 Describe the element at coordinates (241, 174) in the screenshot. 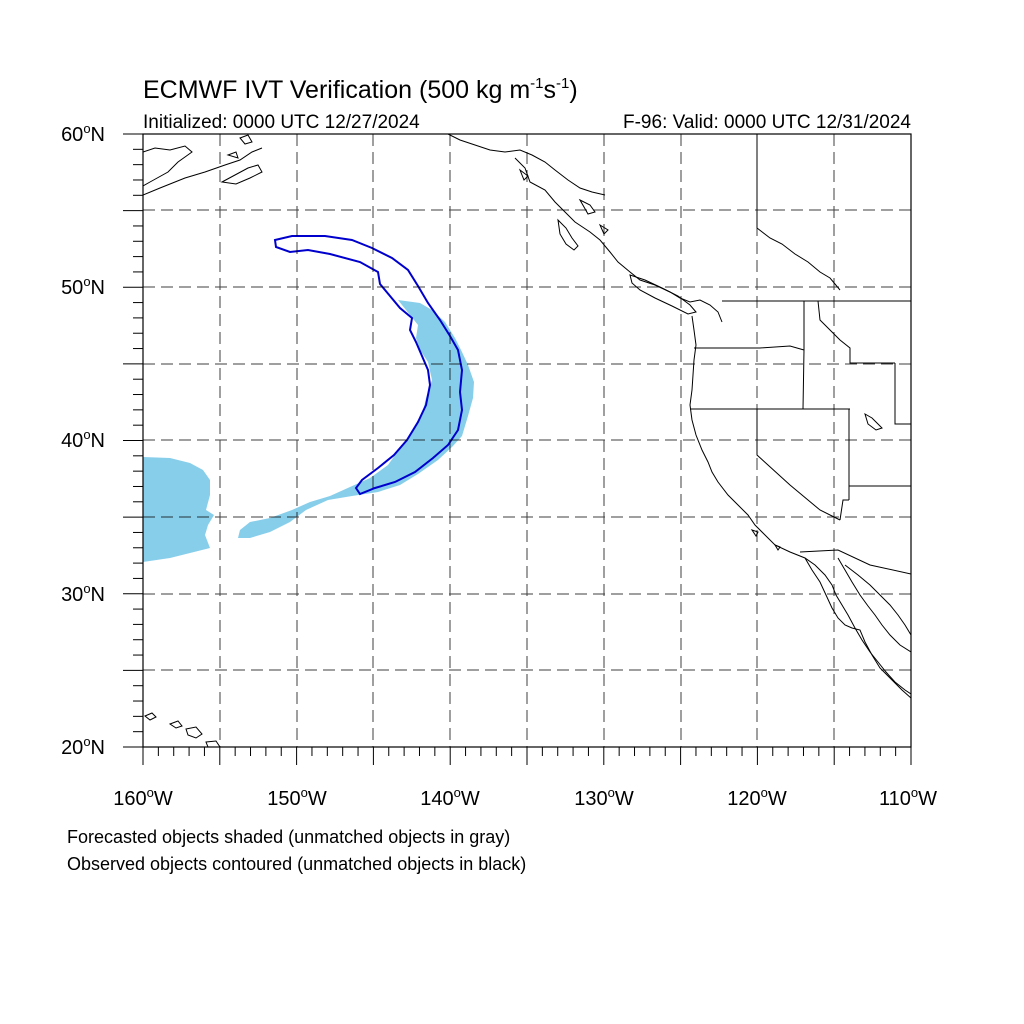

I see `coast-kodiak` at that location.